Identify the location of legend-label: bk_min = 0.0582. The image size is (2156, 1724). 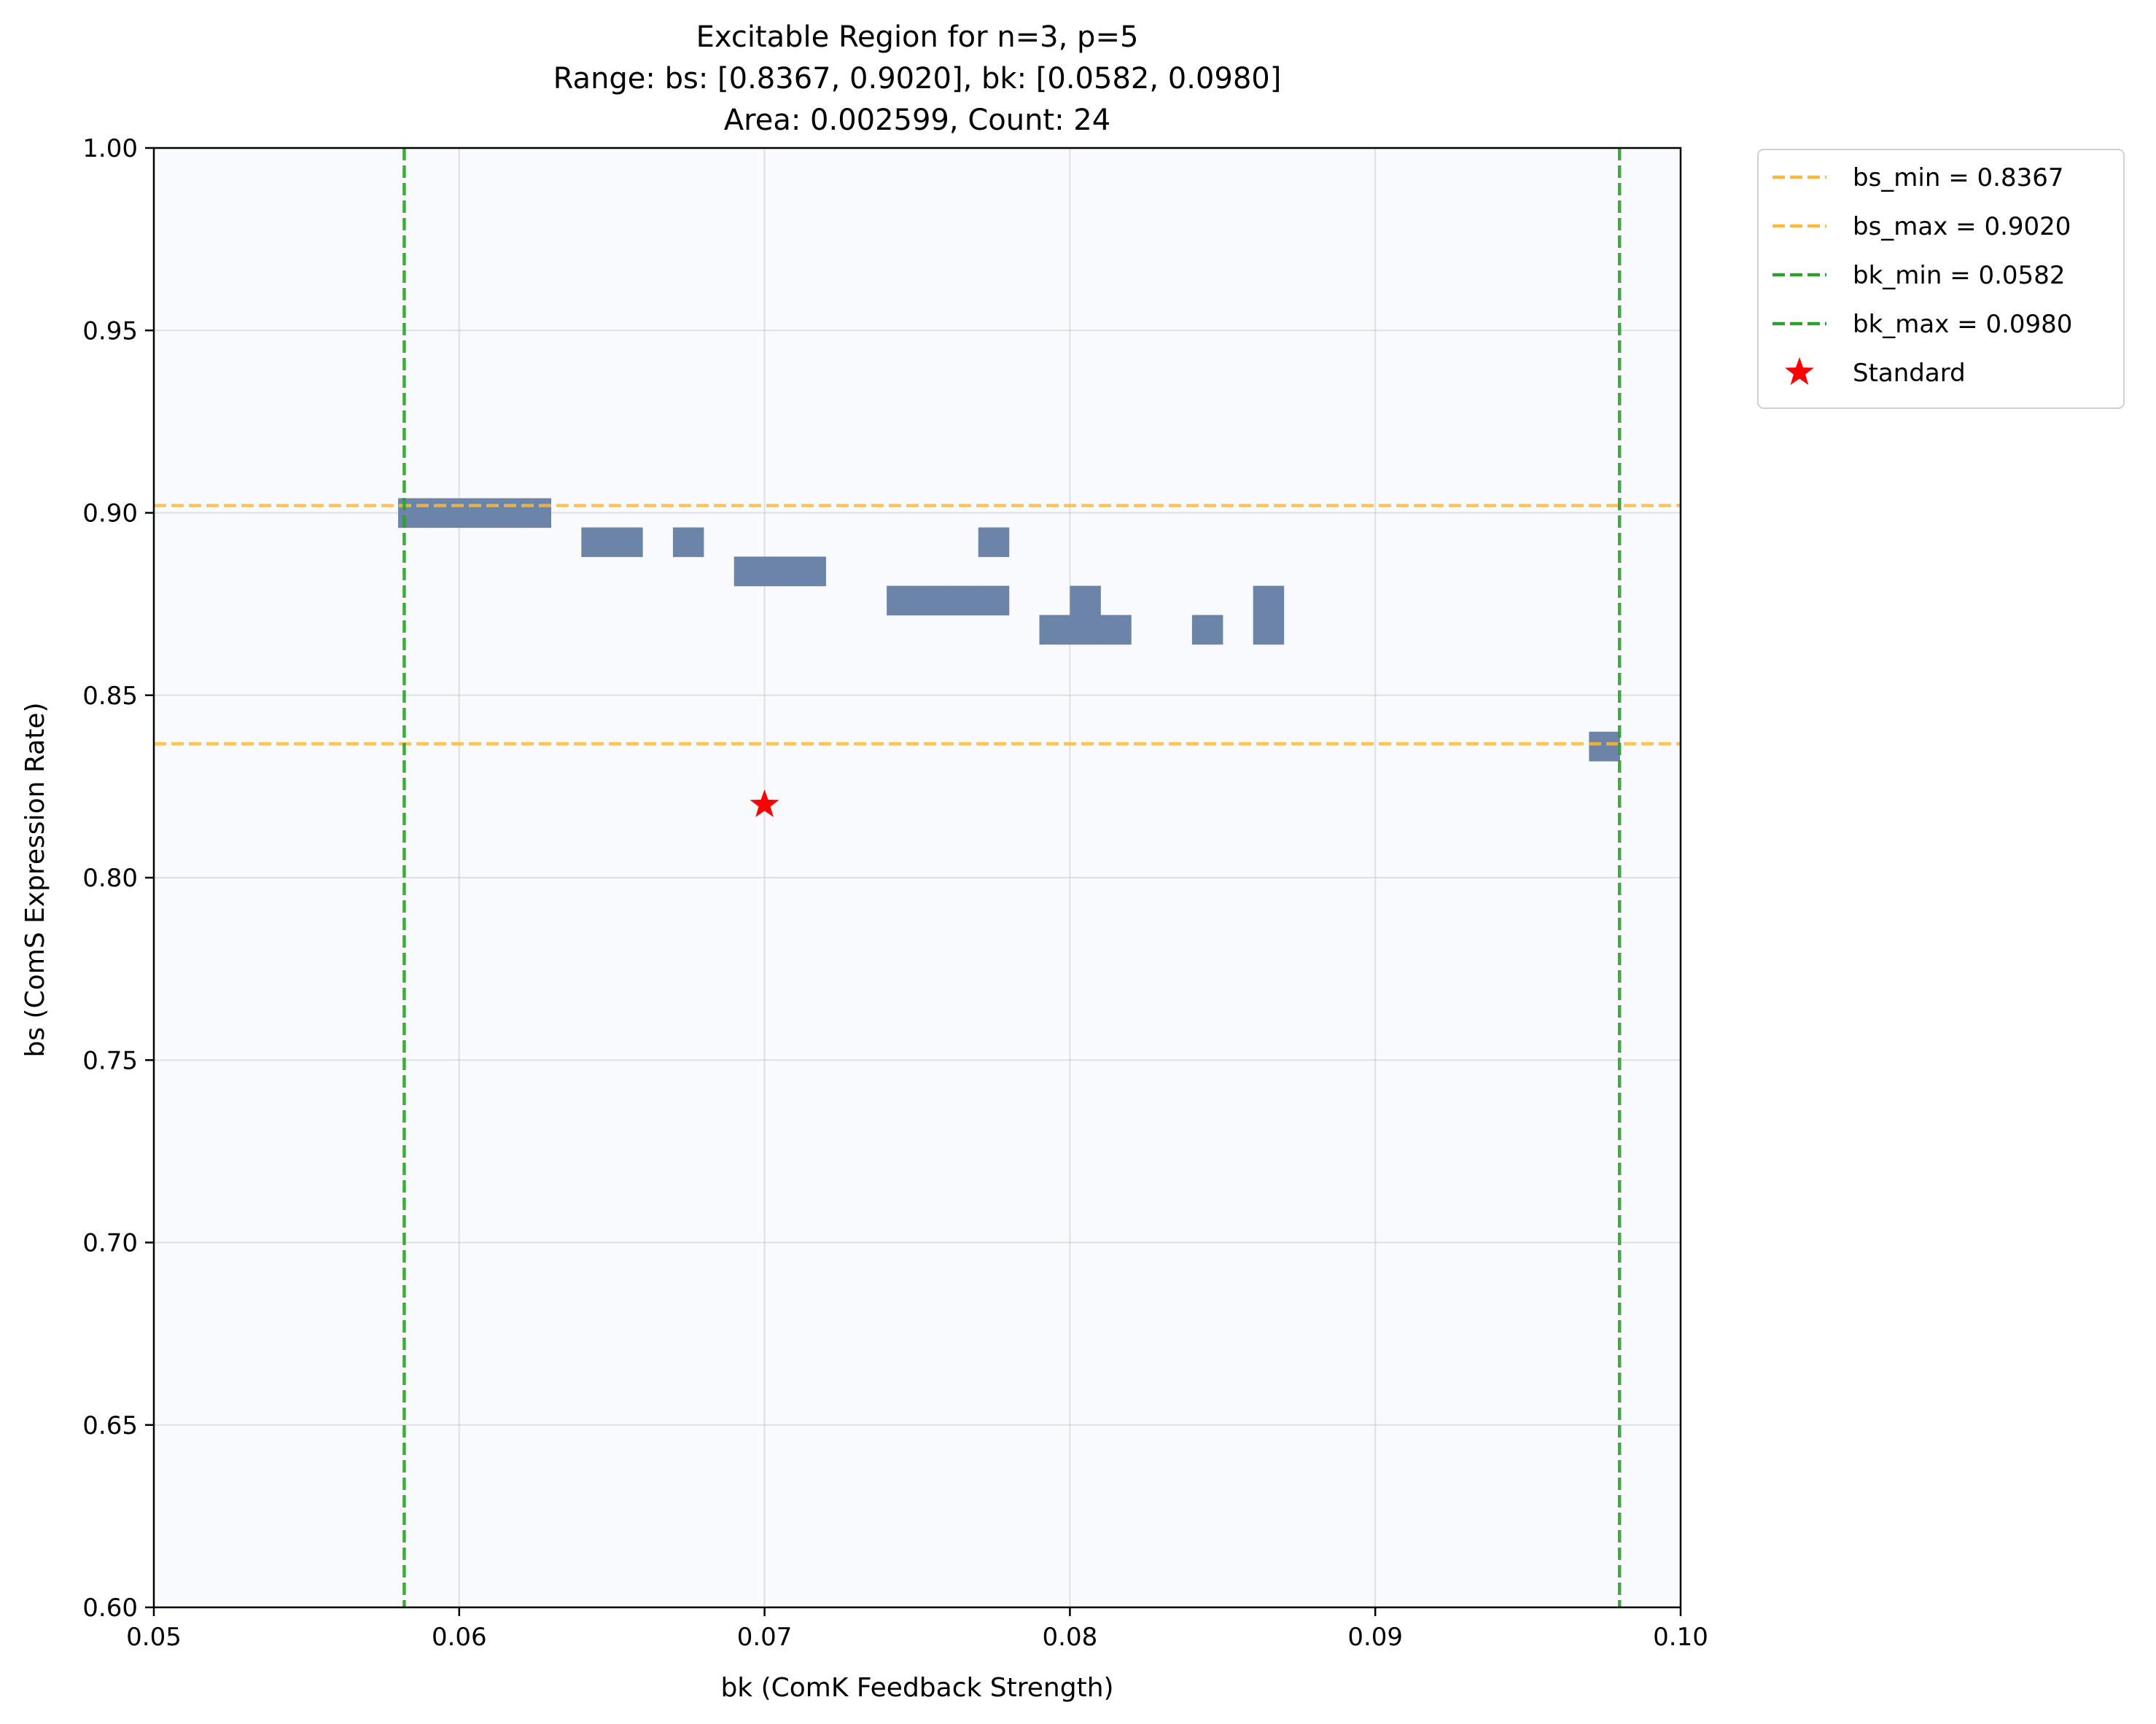
(1959, 275).